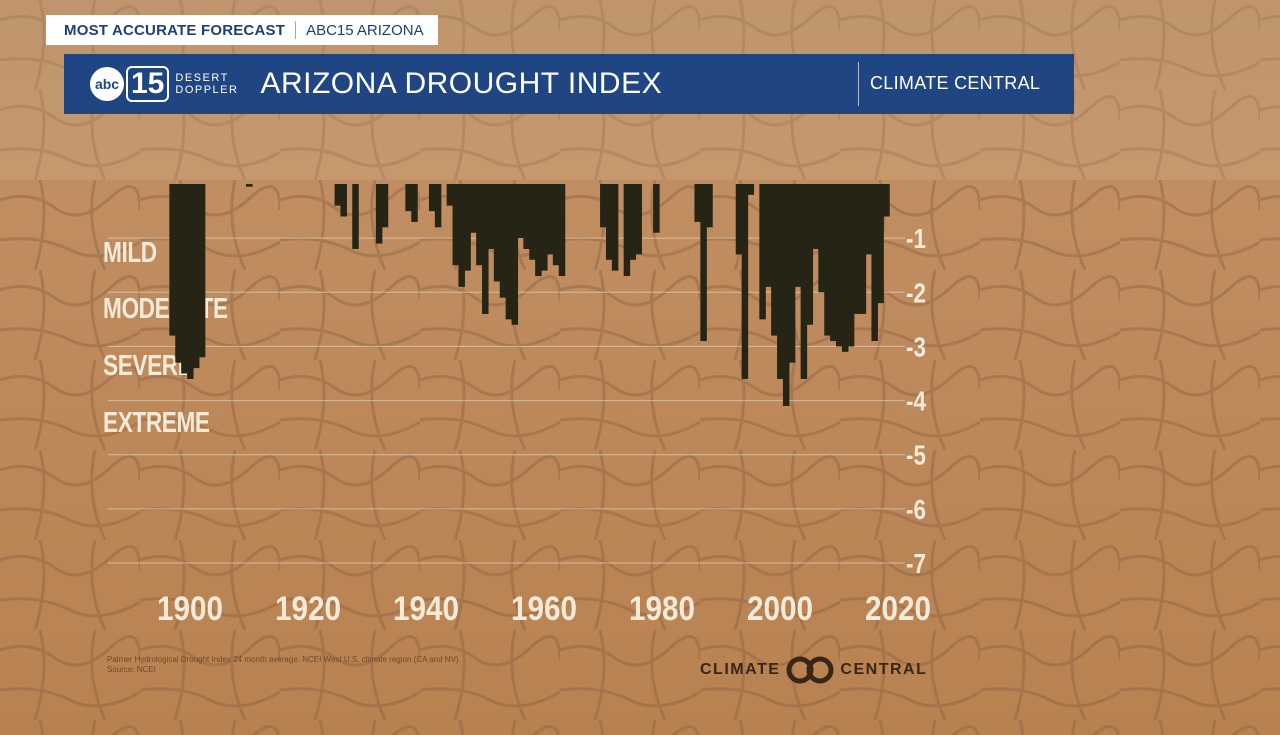  Describe the element at coordinates (165, 309) in the screenshot. I see `level-moderate: MODERATE` at that location.